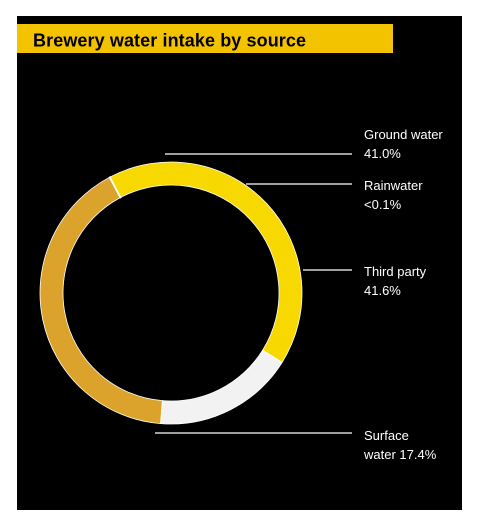 The height and width of the screenshot is (527, 479). I want to click on label-surface-water-value: water 17.4%, so click(400, 454).